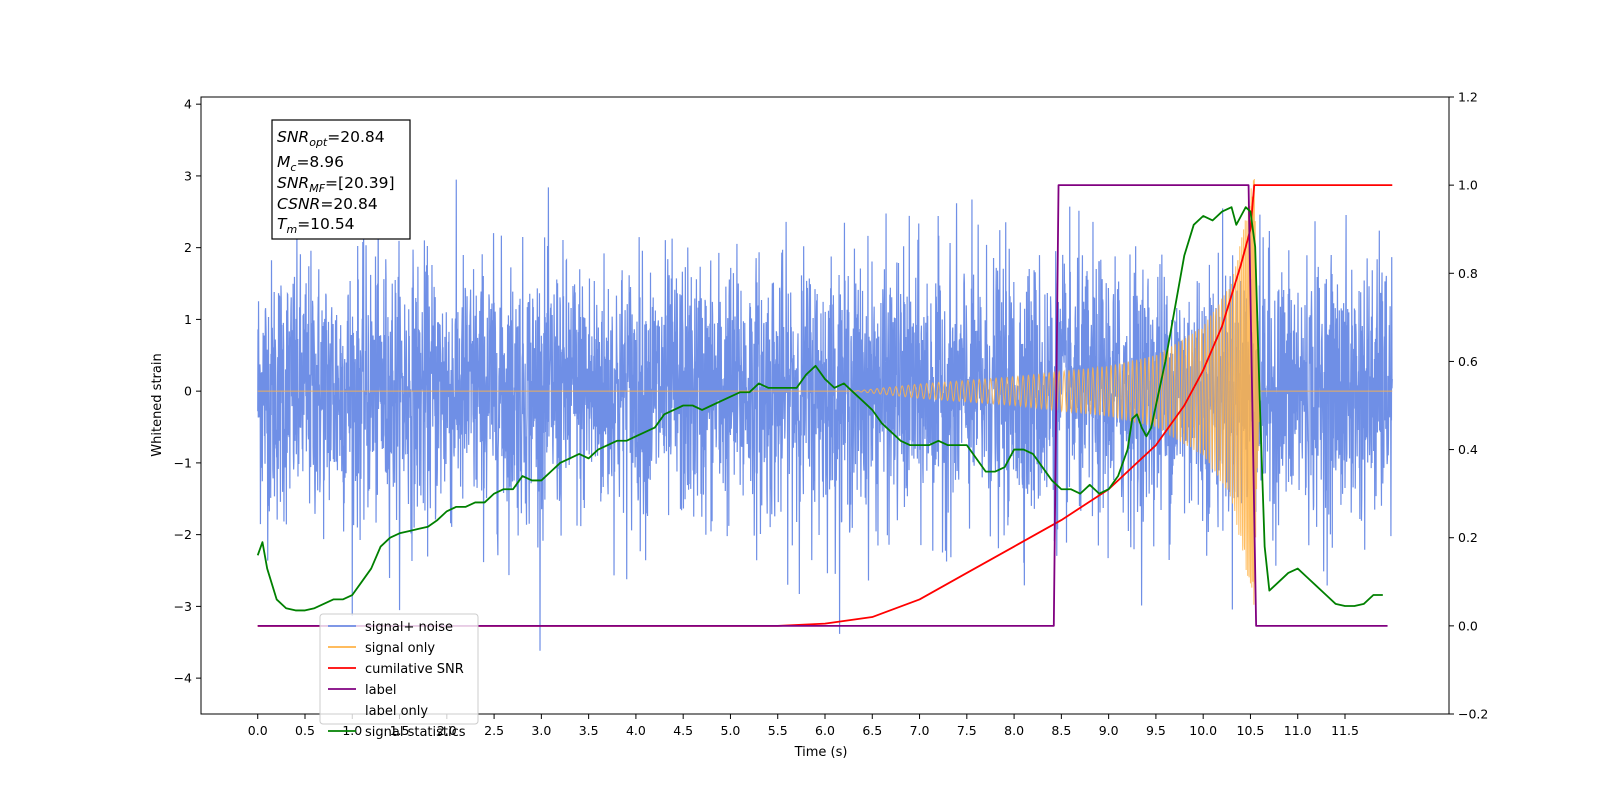 The width and height of the screenshot is (1600, 800). Describe the element at coordinates (336, 184) in the screenshot. I see `annotation-snr-mf: SNRMF=[20.39]` at that location.